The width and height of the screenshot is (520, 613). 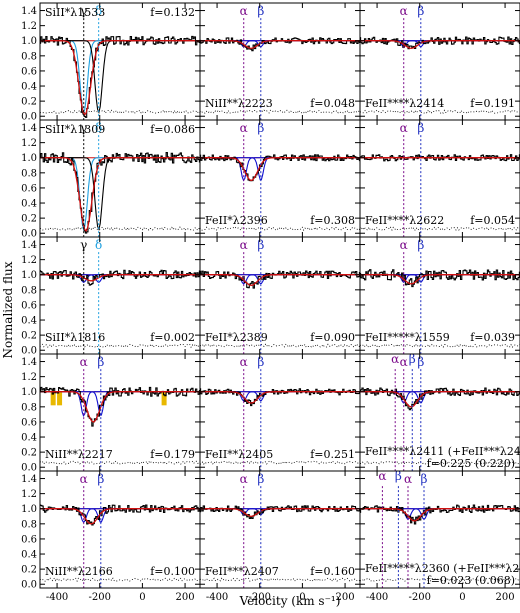 I want to click on transition-label: FeII**λ2405, so click(x=239, y=454).